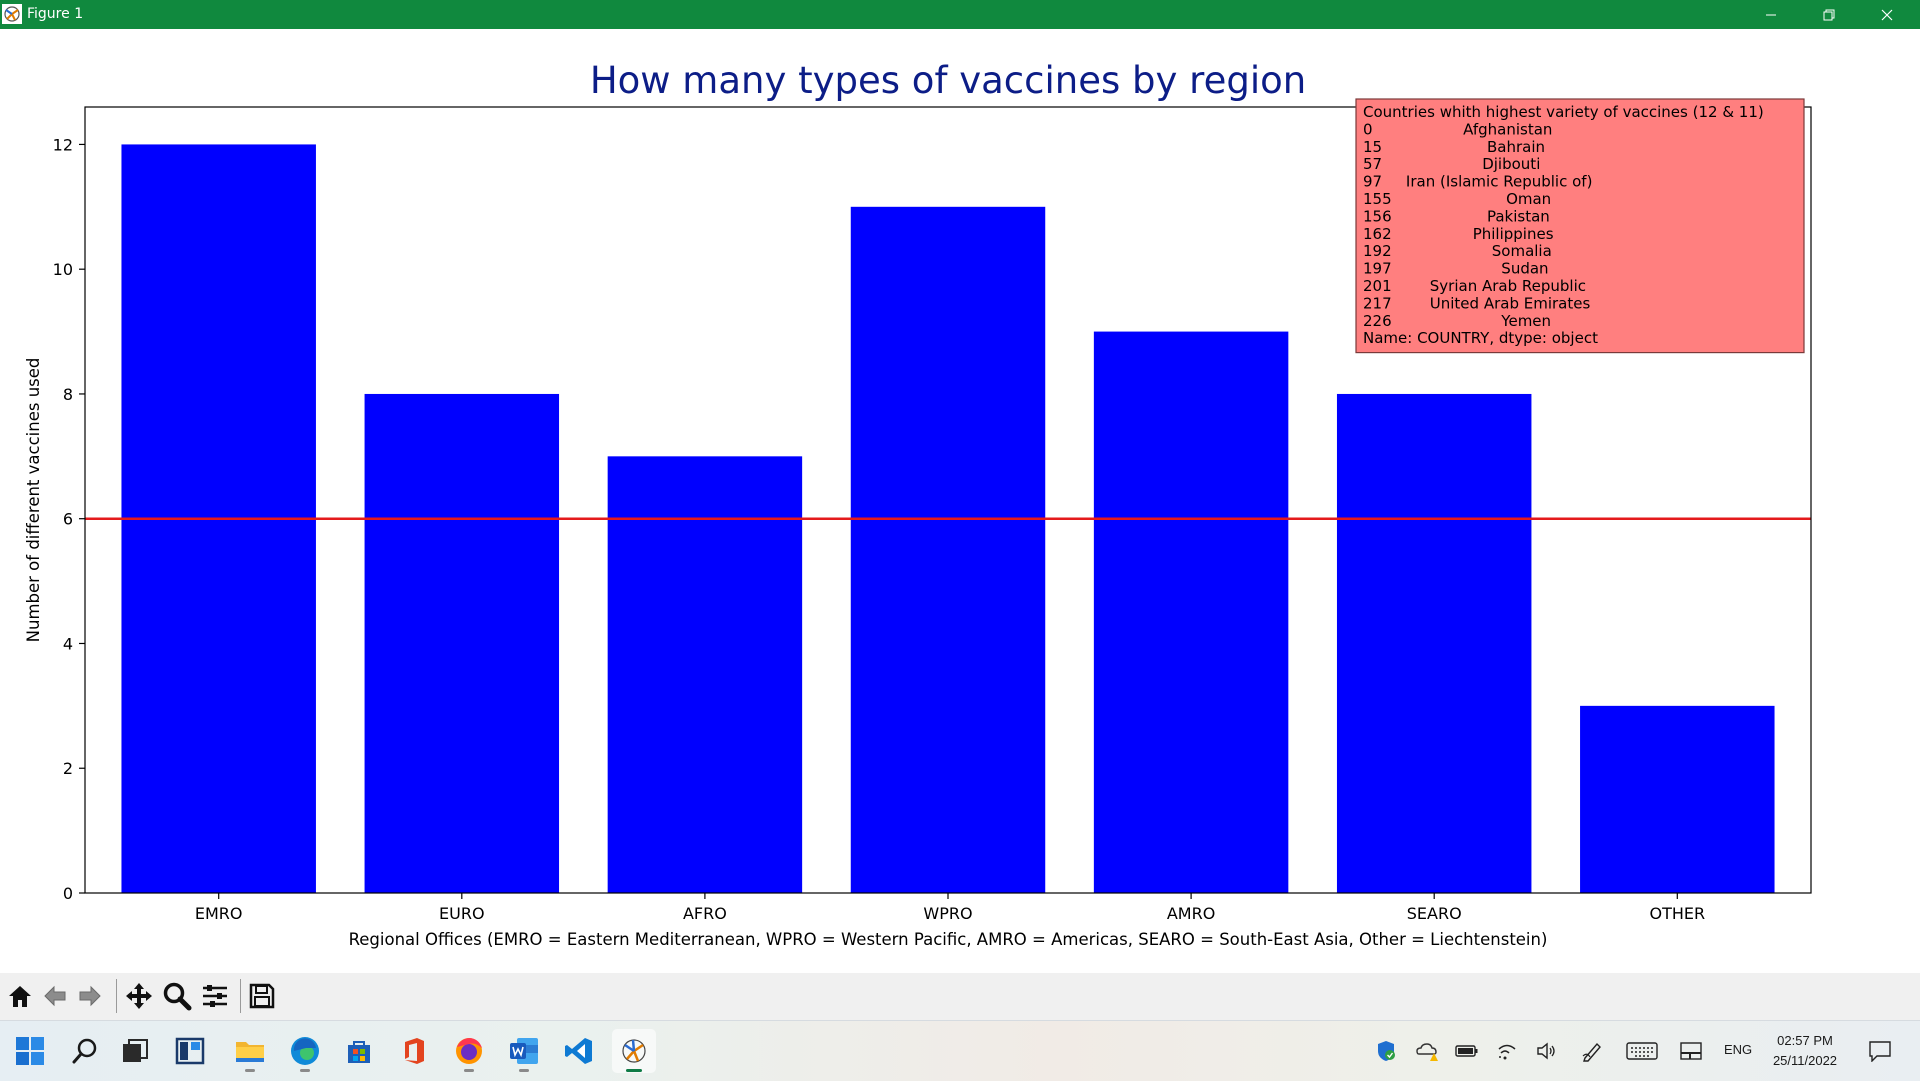 The image size is (1920, 1081). I want to click on x-tick-label: WPRO, so click(947, 913).